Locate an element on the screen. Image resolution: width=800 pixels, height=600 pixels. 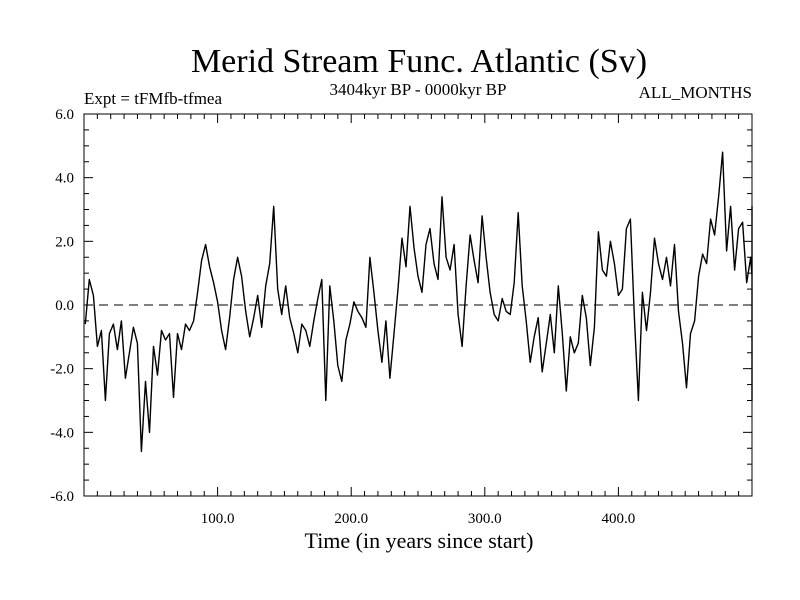
y-tick-label: -4.0 is located at coordinates (62, 433).